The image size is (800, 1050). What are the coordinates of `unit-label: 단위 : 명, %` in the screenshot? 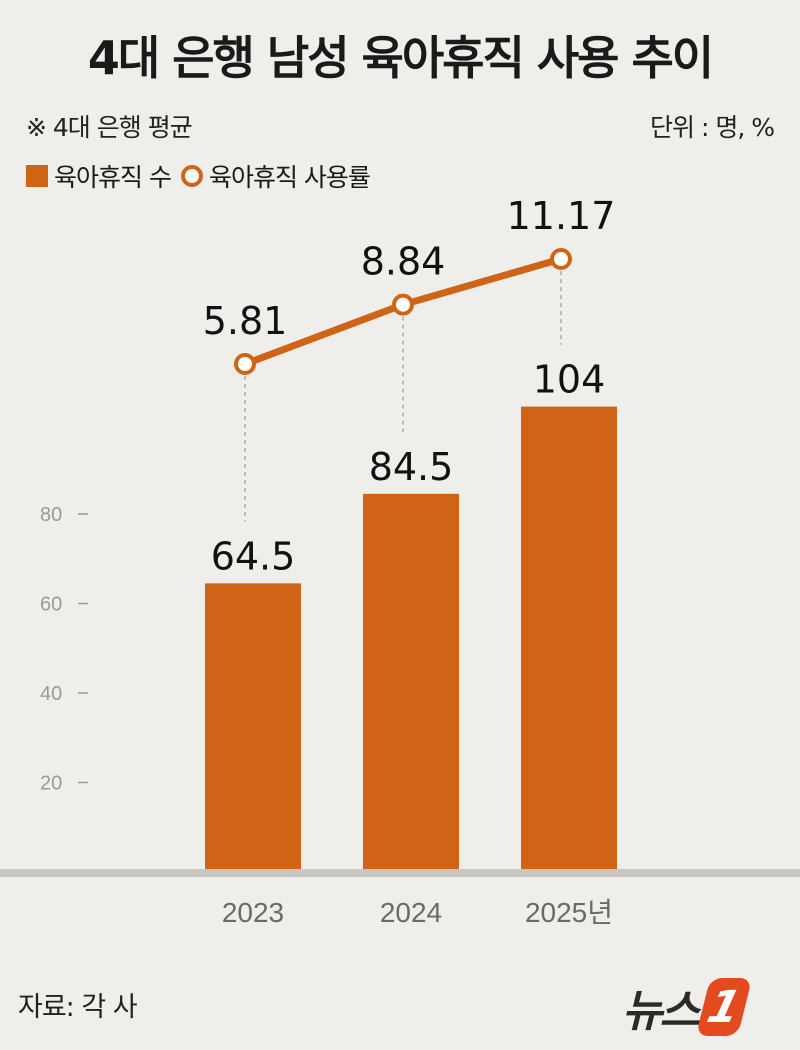 It's located at (712, 127).